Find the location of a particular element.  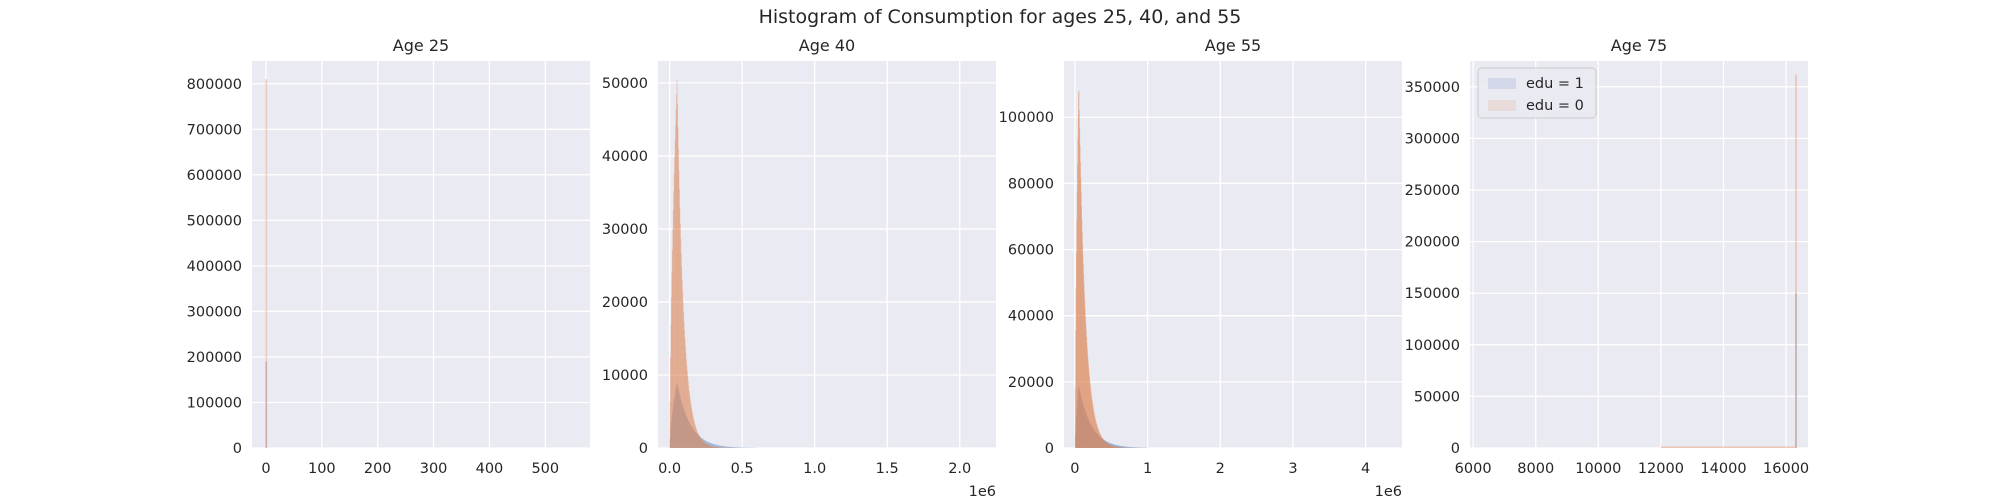

x-tick-label: 14000 is located at coordinates (1723, 469).